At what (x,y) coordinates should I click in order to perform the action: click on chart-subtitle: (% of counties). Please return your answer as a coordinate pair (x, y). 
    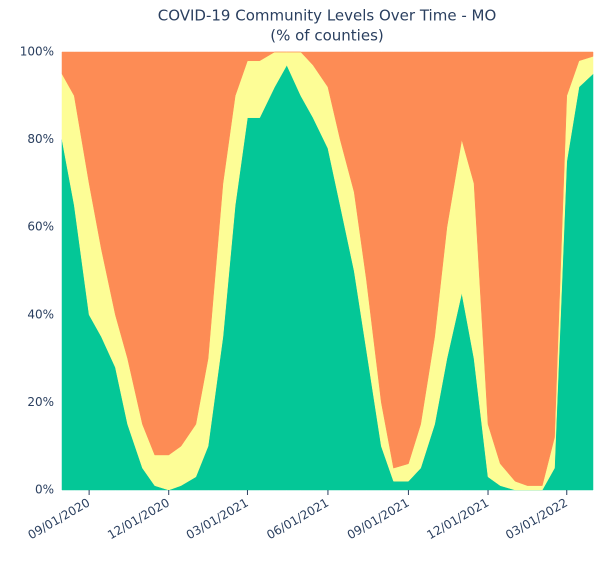
    Looking at the image, I should click on (326, 36).